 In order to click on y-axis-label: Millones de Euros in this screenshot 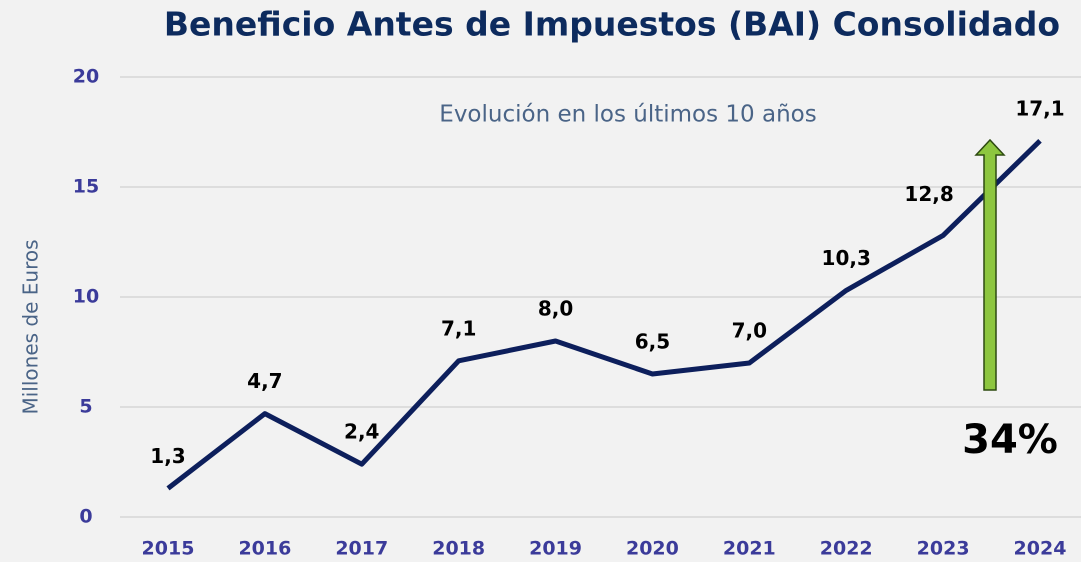, I will do `click(31, 326)`.